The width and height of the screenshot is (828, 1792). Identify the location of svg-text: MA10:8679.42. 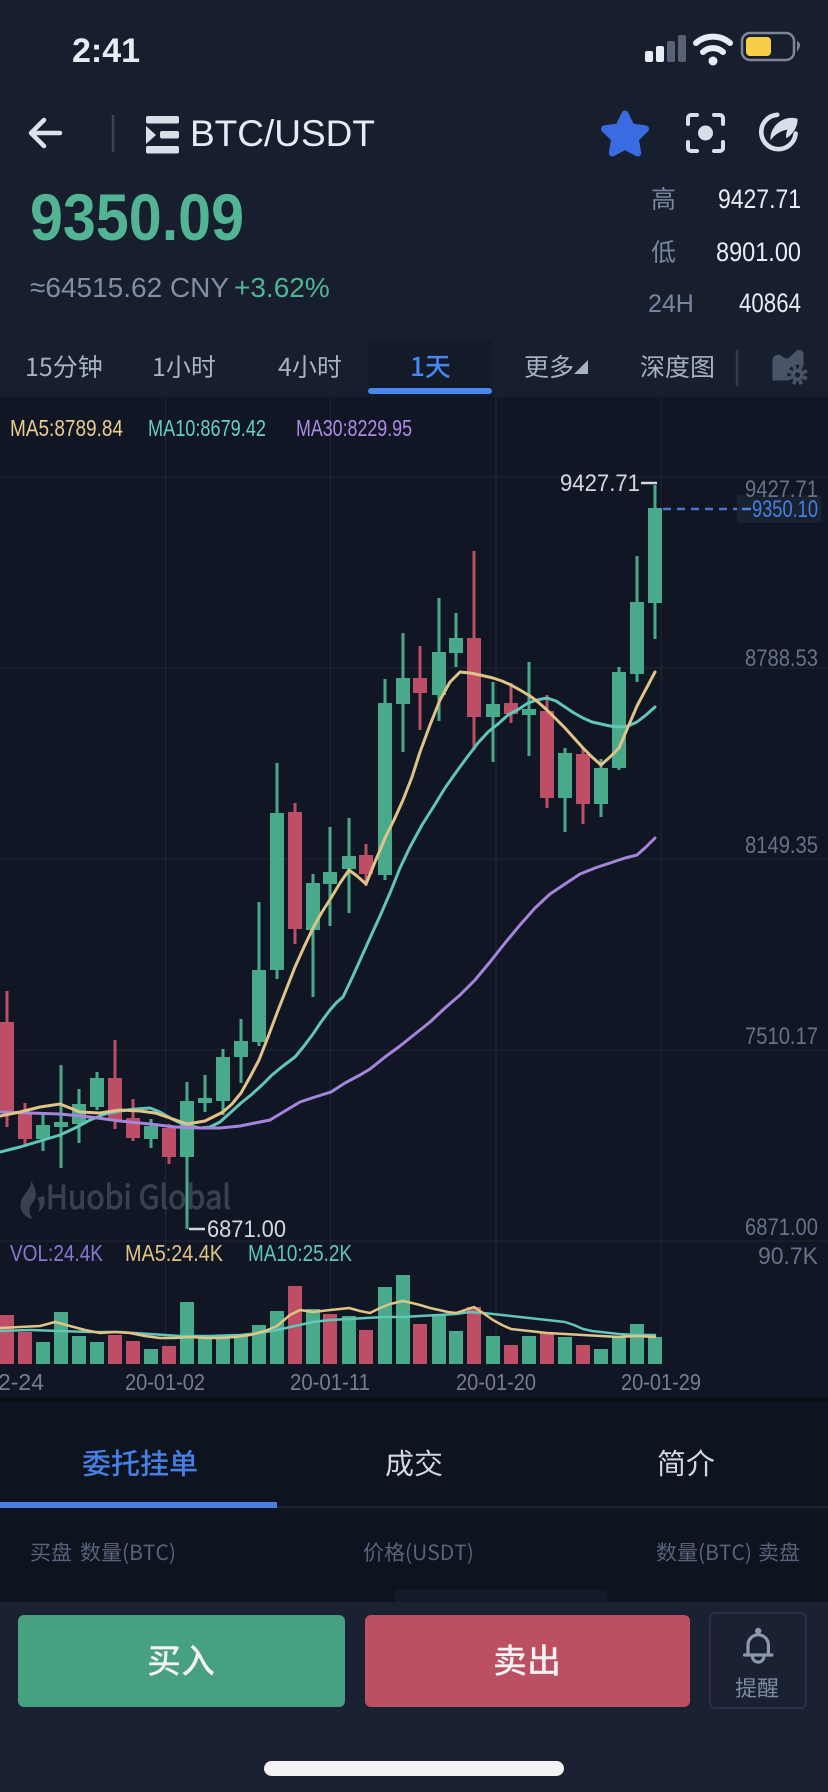
(207, 428).